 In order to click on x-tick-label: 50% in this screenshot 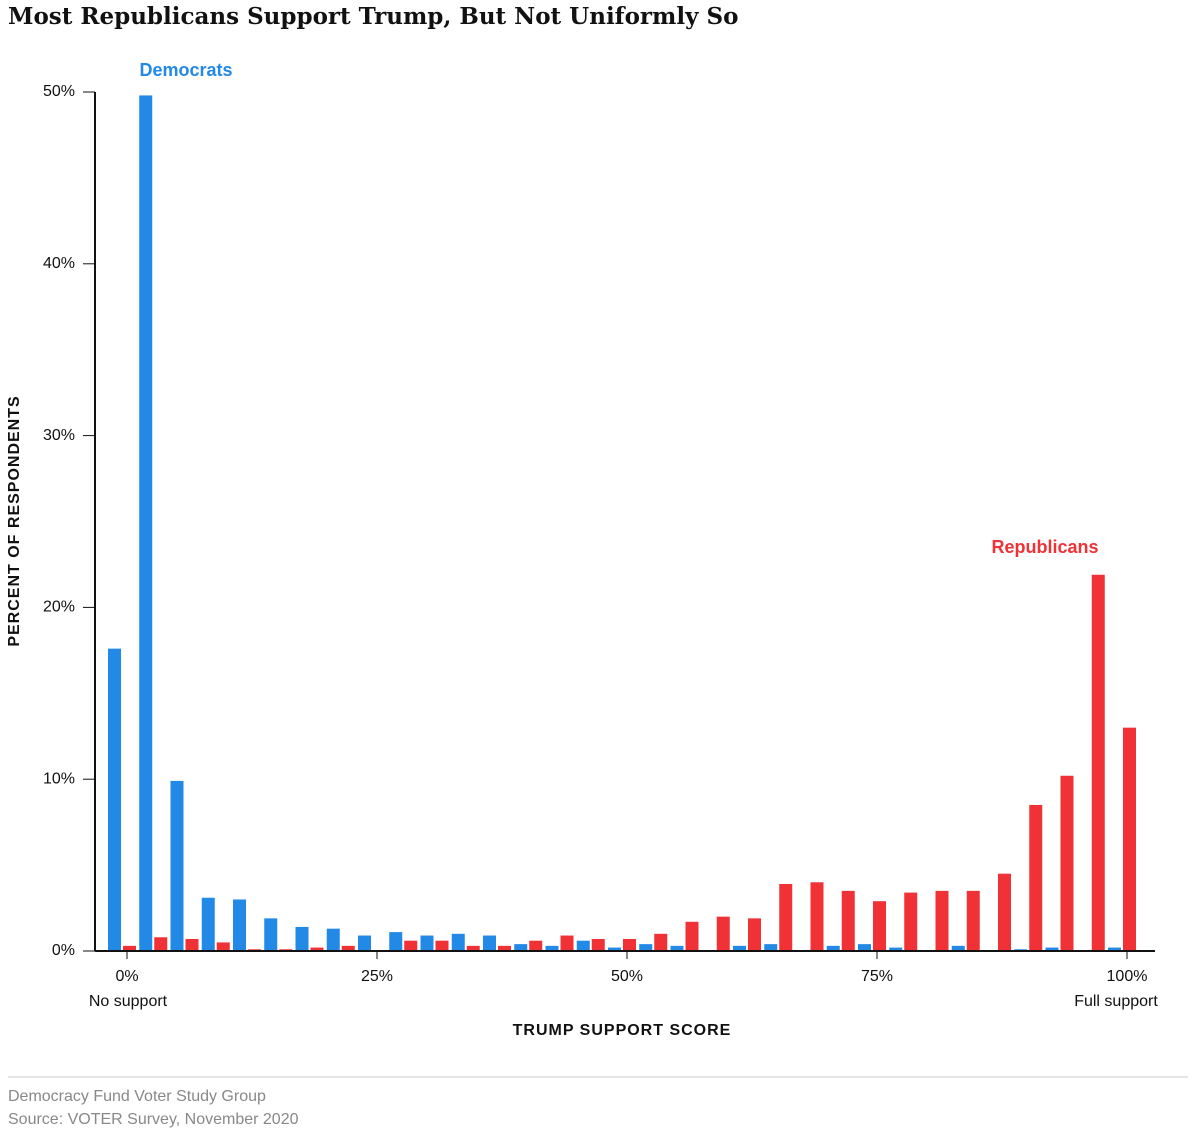, I will do `click(627, 976)`.